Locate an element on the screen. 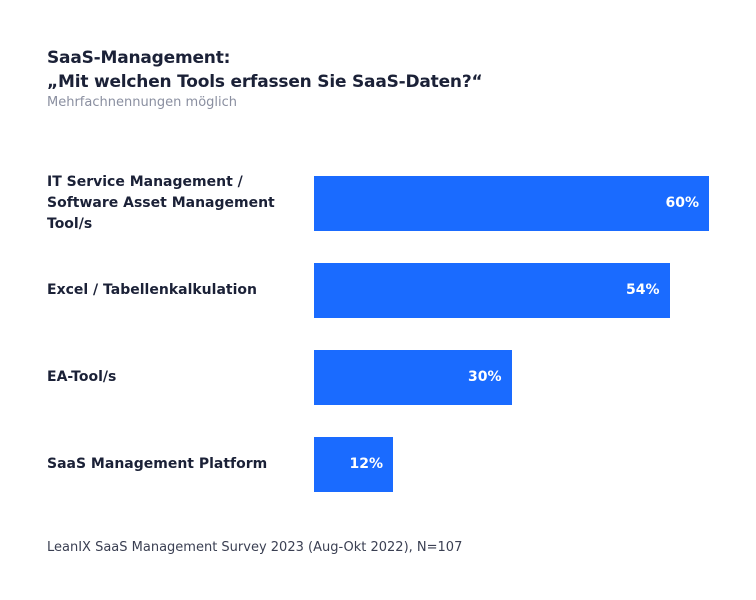  chart-title: SaaS-Management: is located at coordinates (139, 58).